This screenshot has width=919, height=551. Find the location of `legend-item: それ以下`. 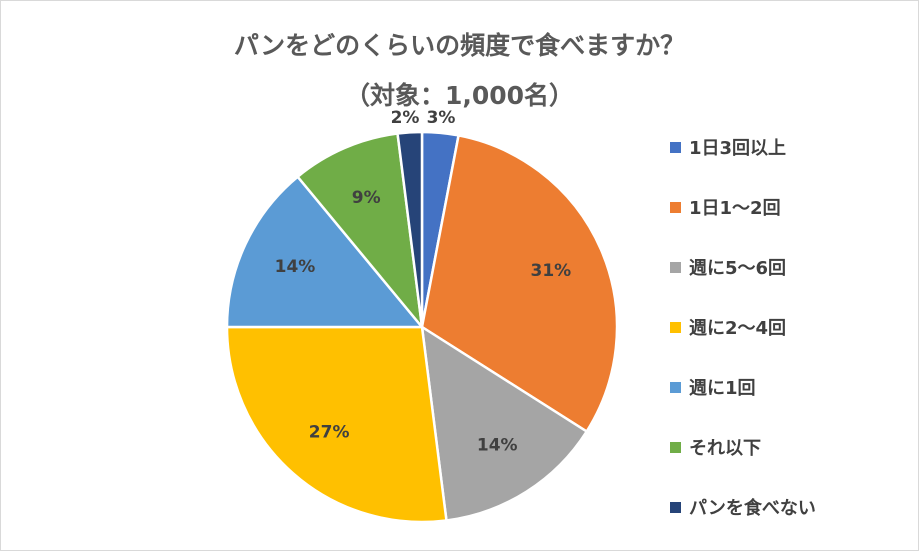

legend-item: それ以下 is located at coordinates (715, 447).